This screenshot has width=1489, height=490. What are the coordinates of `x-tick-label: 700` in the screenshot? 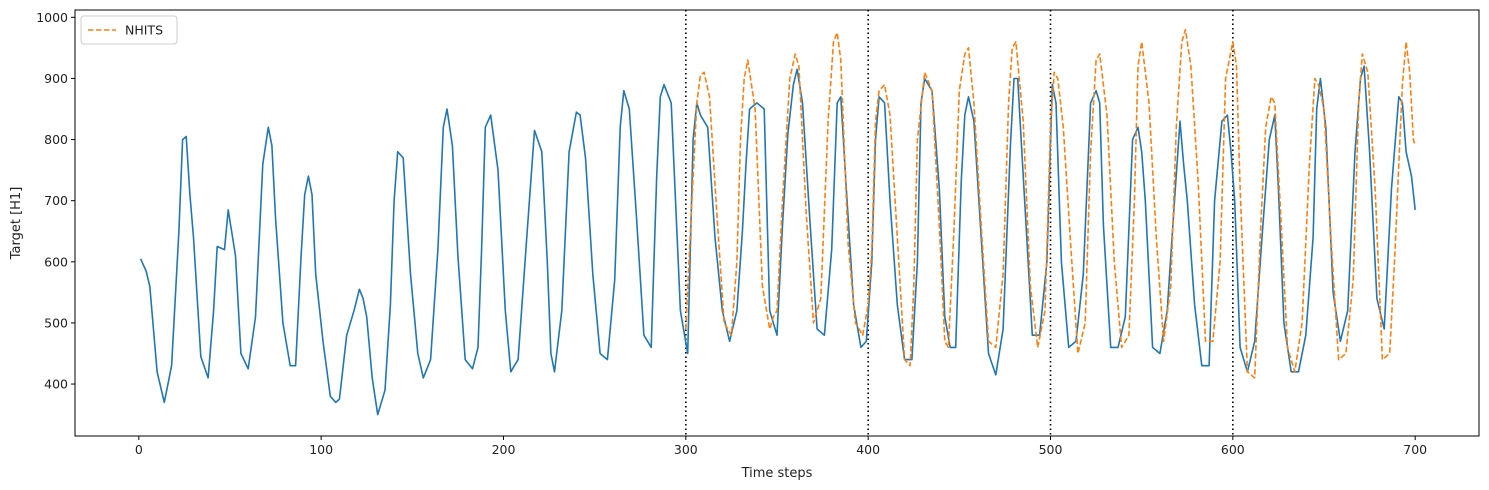 It's located at (1415, 449).